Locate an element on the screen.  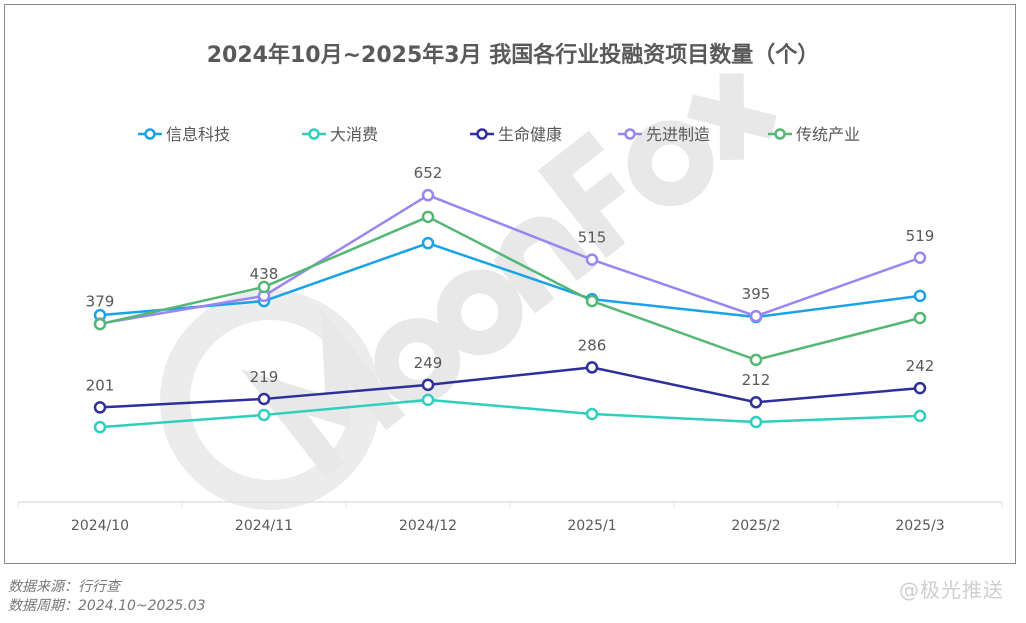
data-label: 519 is located at coordinates (920, 236).